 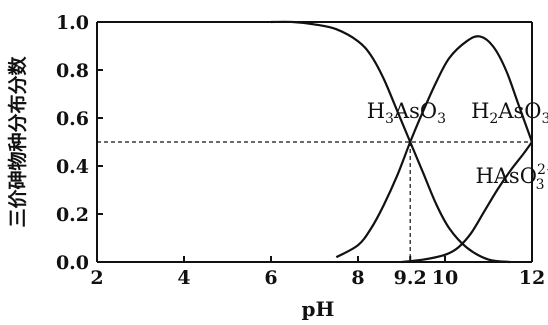 What do you see at coordinates (72, 71) in the screenshot?
I see `y-tick-label-4: 0.8` at bounding box center [72, 71].